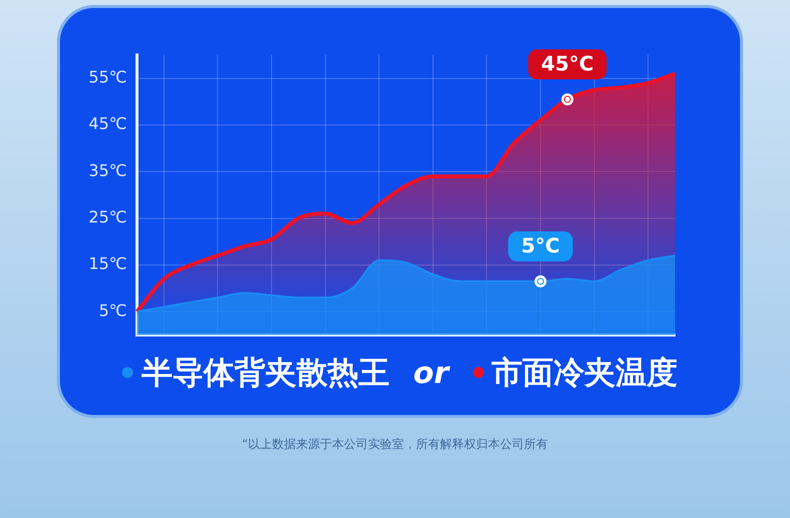 This screenshot has width=790, height=518. What do you see at coordinates (107, 76) in the screenshot?
I see `y-tick-label: 55℃` at bounding box center [107, 76].